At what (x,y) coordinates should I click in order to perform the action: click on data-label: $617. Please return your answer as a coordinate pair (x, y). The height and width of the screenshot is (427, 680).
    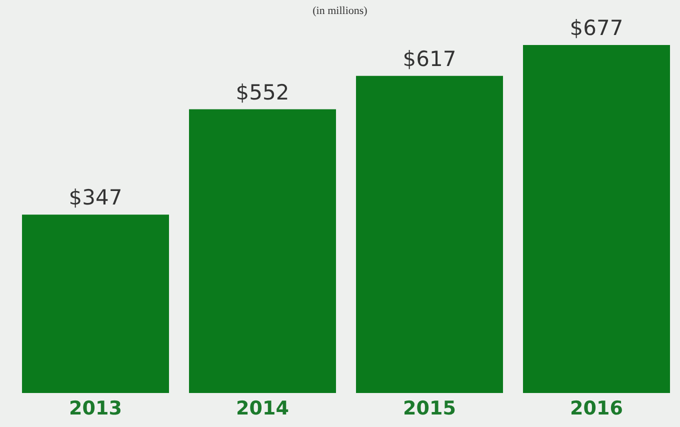
    Looking at the image, I should click on (429, 58).